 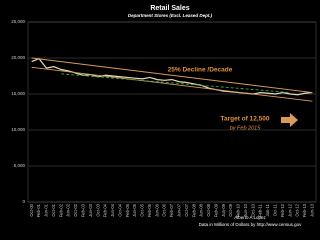 What do you see at coordinates (186, 209) in the screenshot?
I see `x-tick-label: Oct-07` at bounding box center [186, 209].